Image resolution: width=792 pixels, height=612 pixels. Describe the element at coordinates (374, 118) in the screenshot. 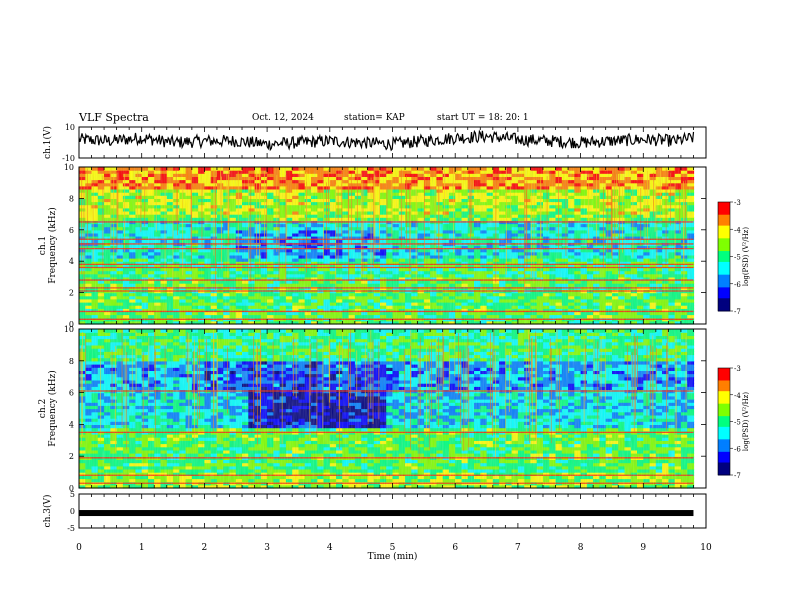

I see `station-label: station= KAP` at that location.